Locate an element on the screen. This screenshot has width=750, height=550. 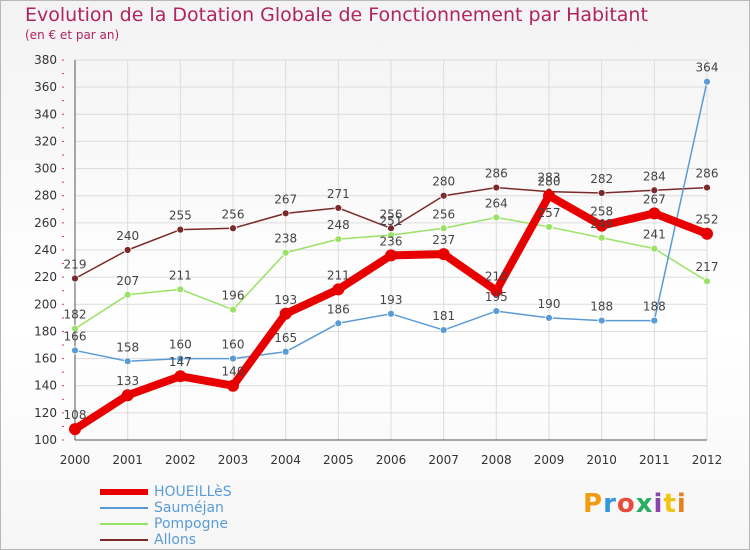
legend-swatch-pompogne is located at coordinates (124, 524).